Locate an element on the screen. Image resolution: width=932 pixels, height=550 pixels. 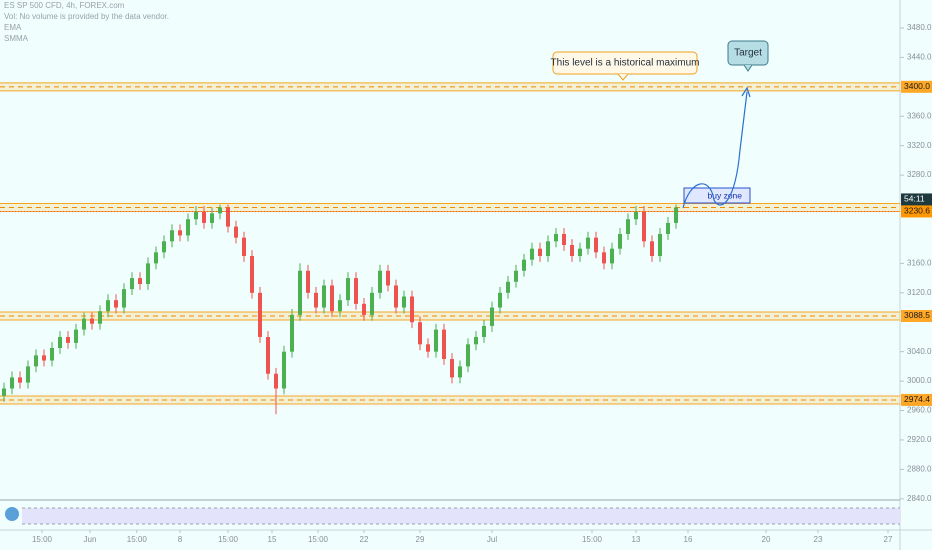
y-tick-label: 2920.0 is located at coordinates (919, 439).